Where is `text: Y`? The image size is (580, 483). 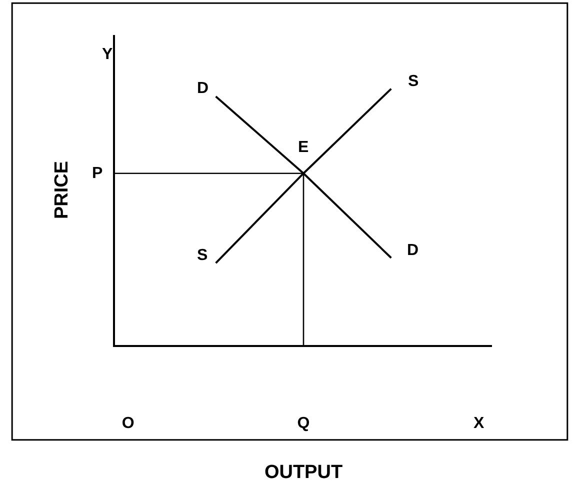
text: Y is located at coordinates (107, 54).